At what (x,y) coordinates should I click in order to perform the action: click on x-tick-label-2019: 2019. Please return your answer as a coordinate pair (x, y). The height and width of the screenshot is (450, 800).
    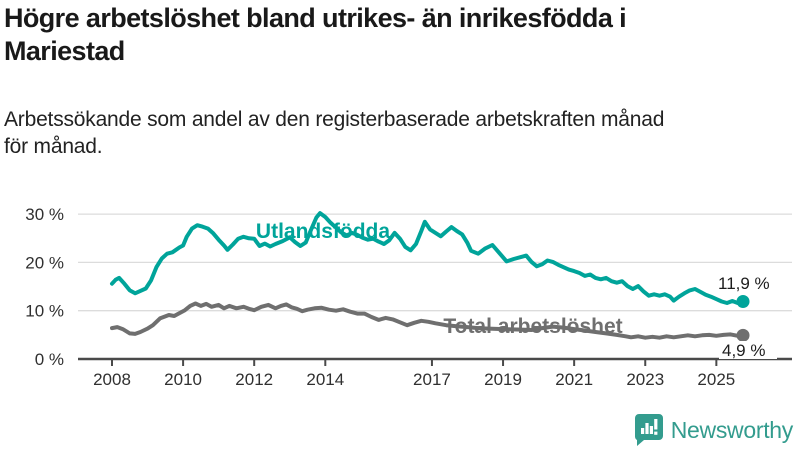
    Looking at the image, I should click on (503, 379).